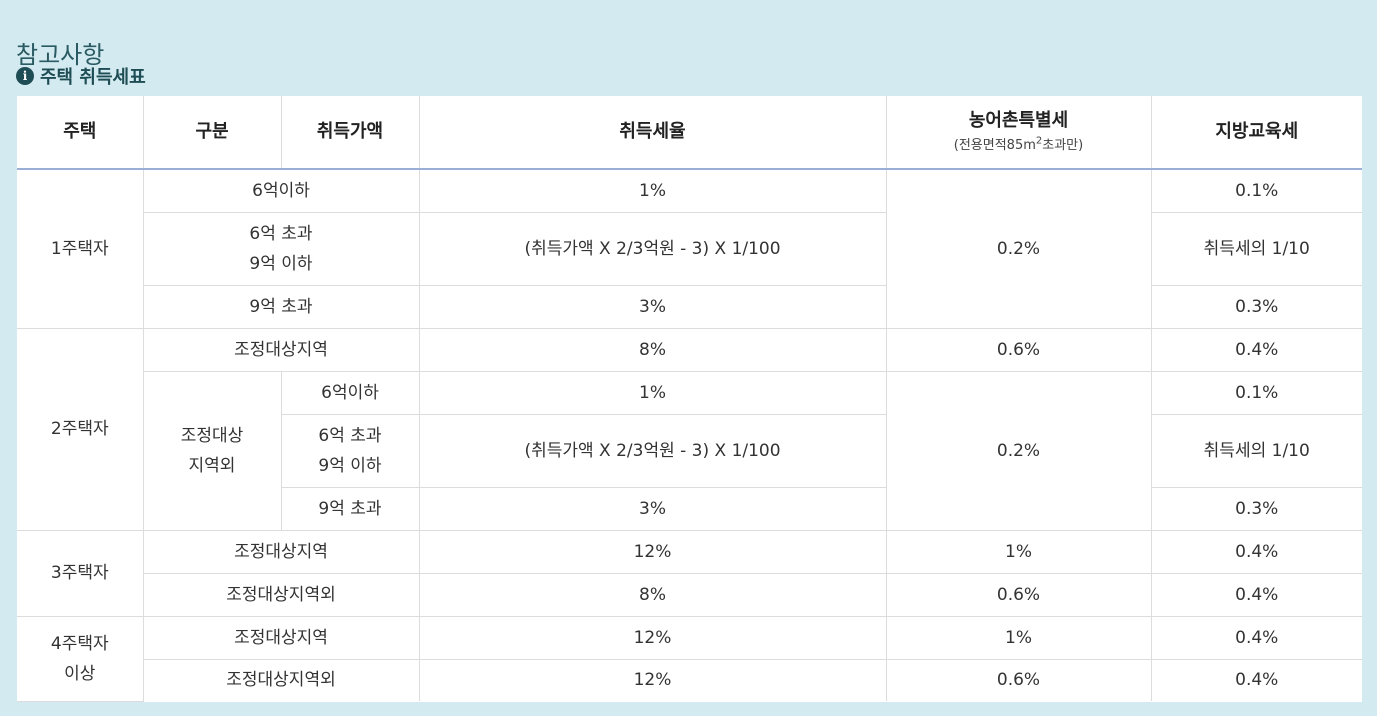 The image size is (1377, 716). I want to click on house-cell: 4주택자 이상, so click(80, 658).